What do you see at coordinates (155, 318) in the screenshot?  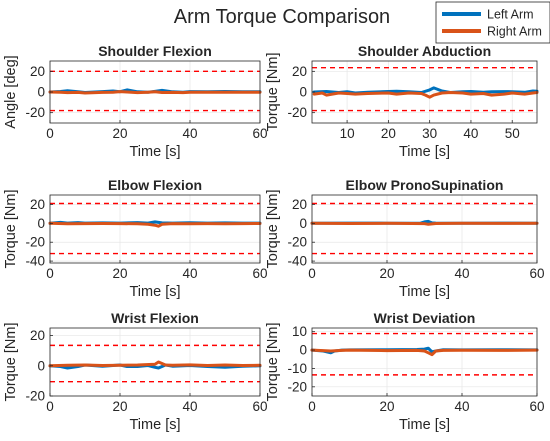 I see `subplot-title: Wrist Flexion` at bounding box center [155, 318].